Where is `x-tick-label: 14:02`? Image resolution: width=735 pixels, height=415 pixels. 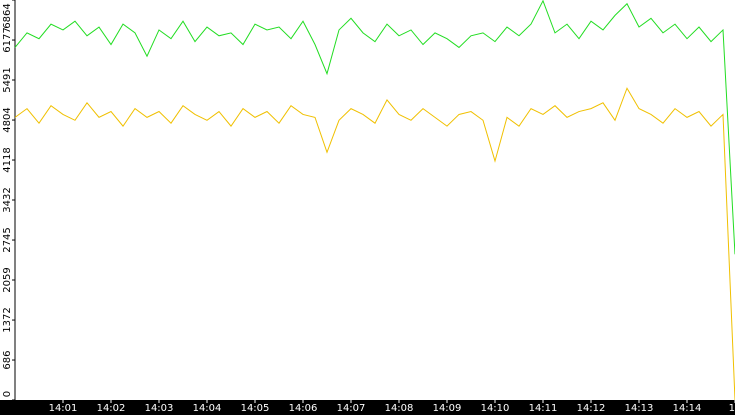
x-tick-label: 14:02 is located at coordinates (111, 408).